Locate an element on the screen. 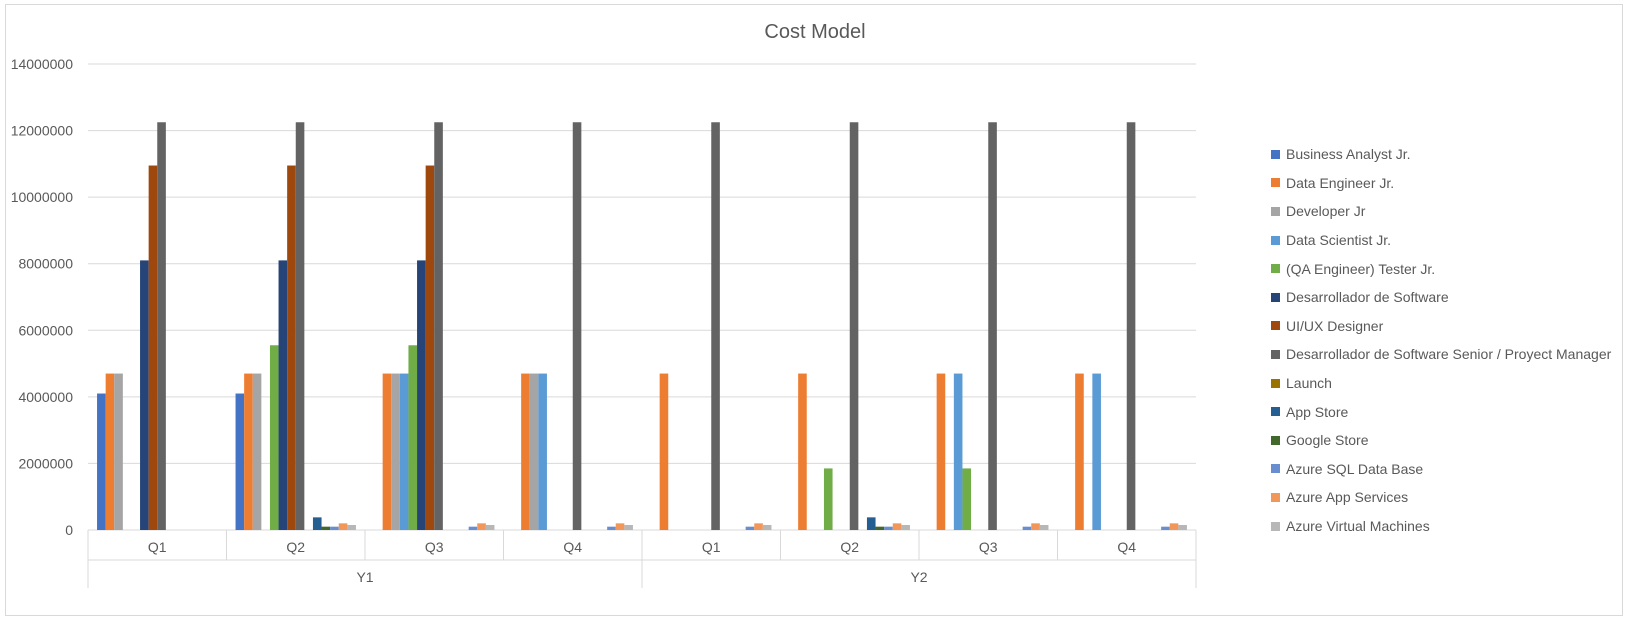 This screenshot has height=620, width=1630. legend-item: App Store is located at coordinates (1441, 411).